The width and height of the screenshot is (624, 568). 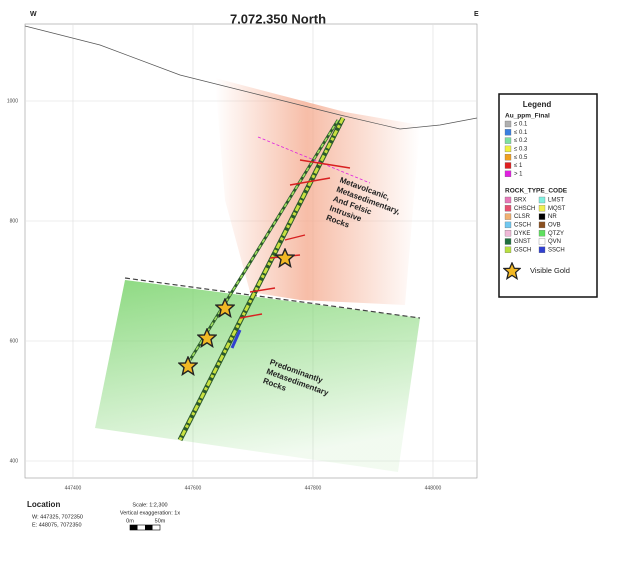 What do you see at coordinates (14, 341) in the screenshot?
I see `y-label: 600` at bounding box center [14, 341].